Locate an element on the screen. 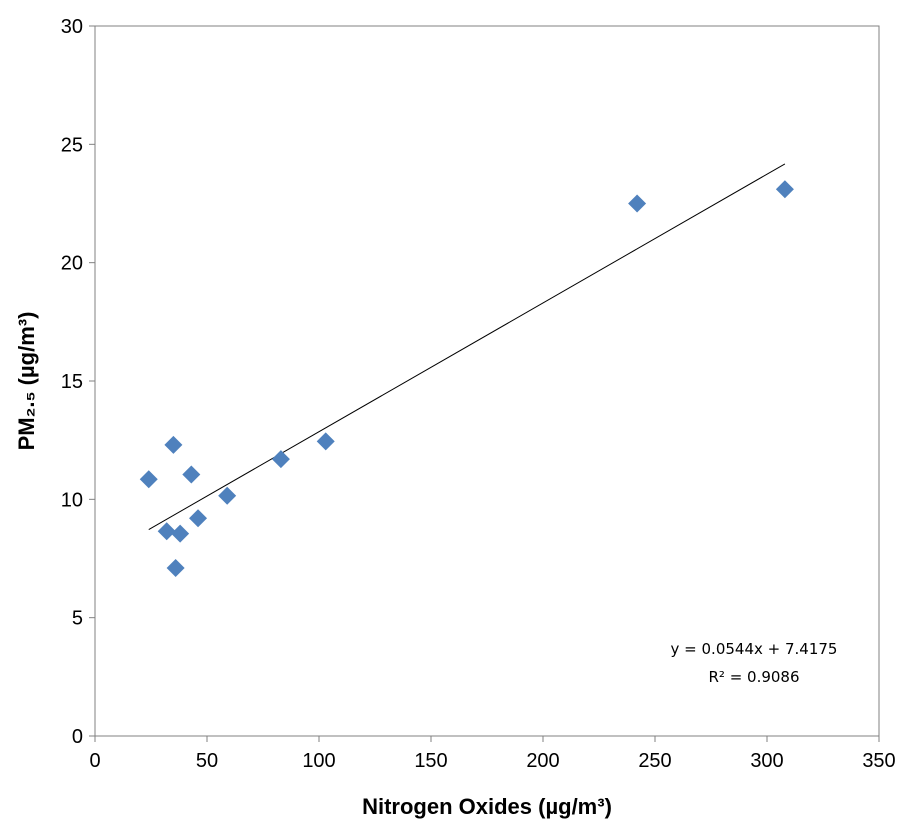 Image resolution: width=903 pixels, height=823 pixels. y-tick-label: 5 is located at coordinates (77, 619).